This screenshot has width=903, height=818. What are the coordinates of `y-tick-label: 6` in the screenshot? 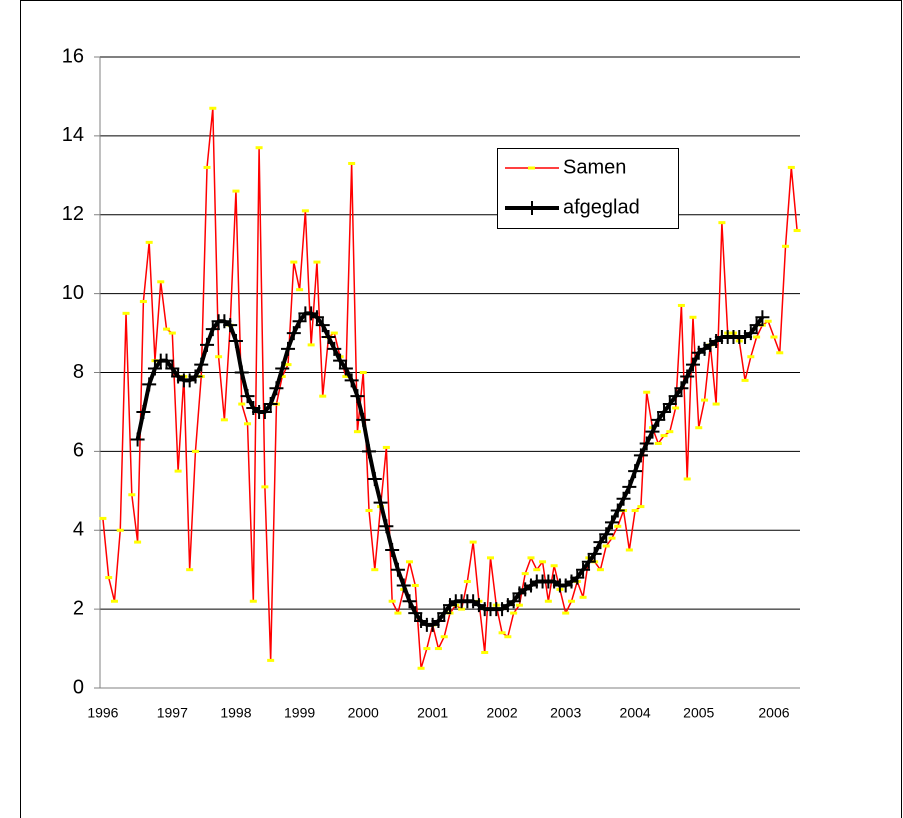 It's located at (78, 451).